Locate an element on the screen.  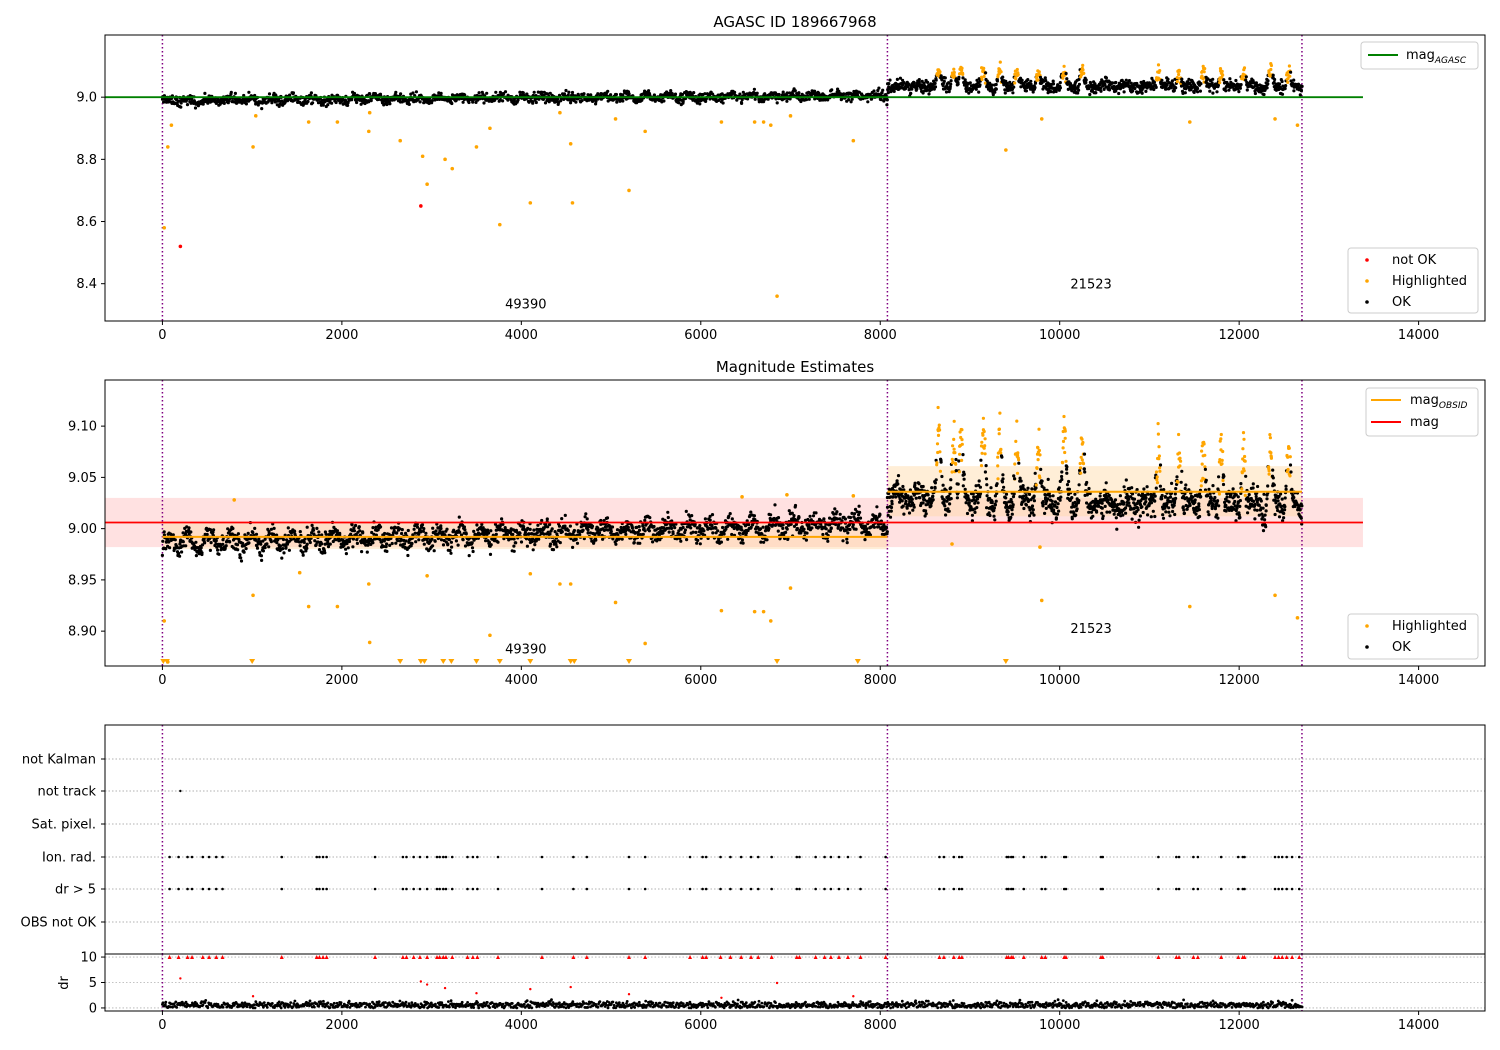
top-not-ok-point is located at coordinates (421, 206).